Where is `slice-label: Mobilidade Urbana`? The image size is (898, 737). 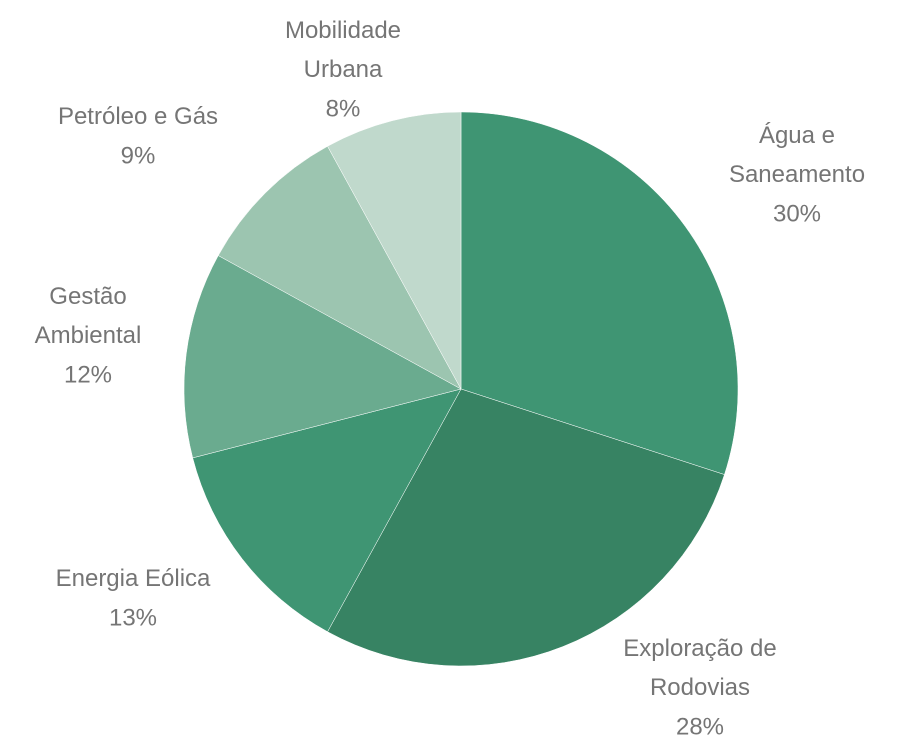
slice-label: Mobilidade Urbana is located at coordinates (343, 50).